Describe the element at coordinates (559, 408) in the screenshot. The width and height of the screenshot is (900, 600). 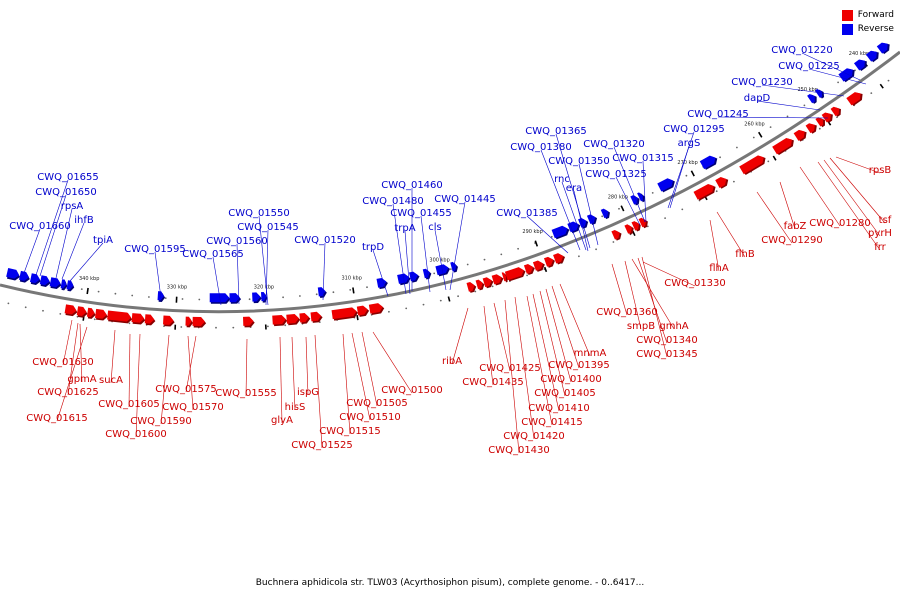
I see `forward-gene-label: CWQ_01410` at that location.